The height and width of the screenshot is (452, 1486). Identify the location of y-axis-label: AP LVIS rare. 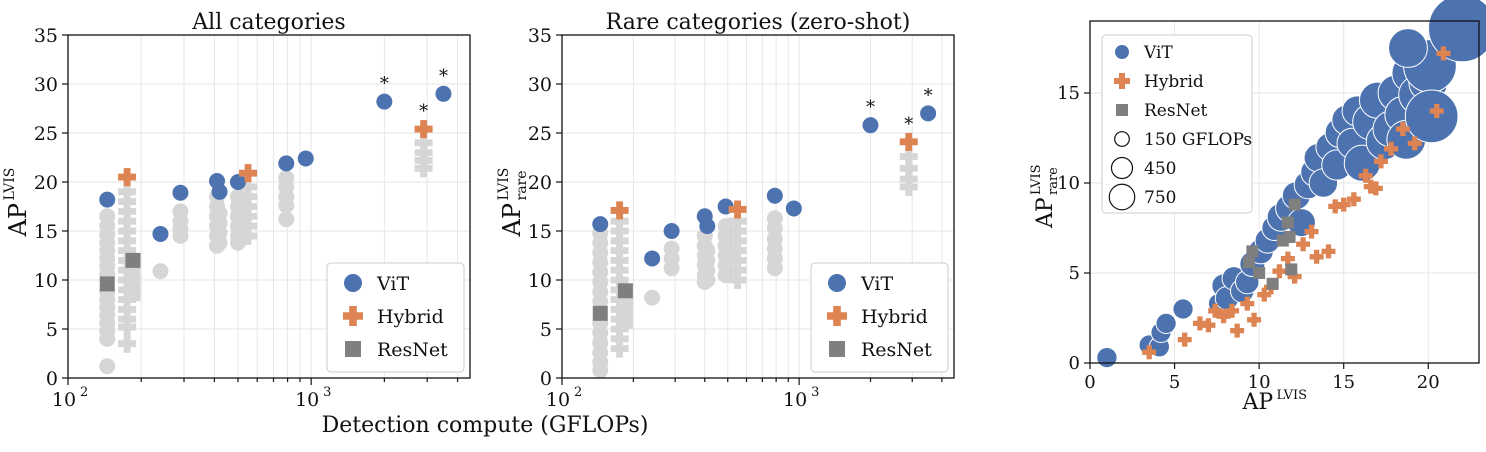
(513, 203).